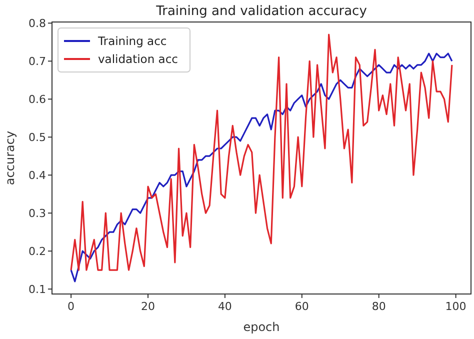 This screenshot has width=474, height=339. I want to click on y-axis-title: accuracy, so click(10, 158).